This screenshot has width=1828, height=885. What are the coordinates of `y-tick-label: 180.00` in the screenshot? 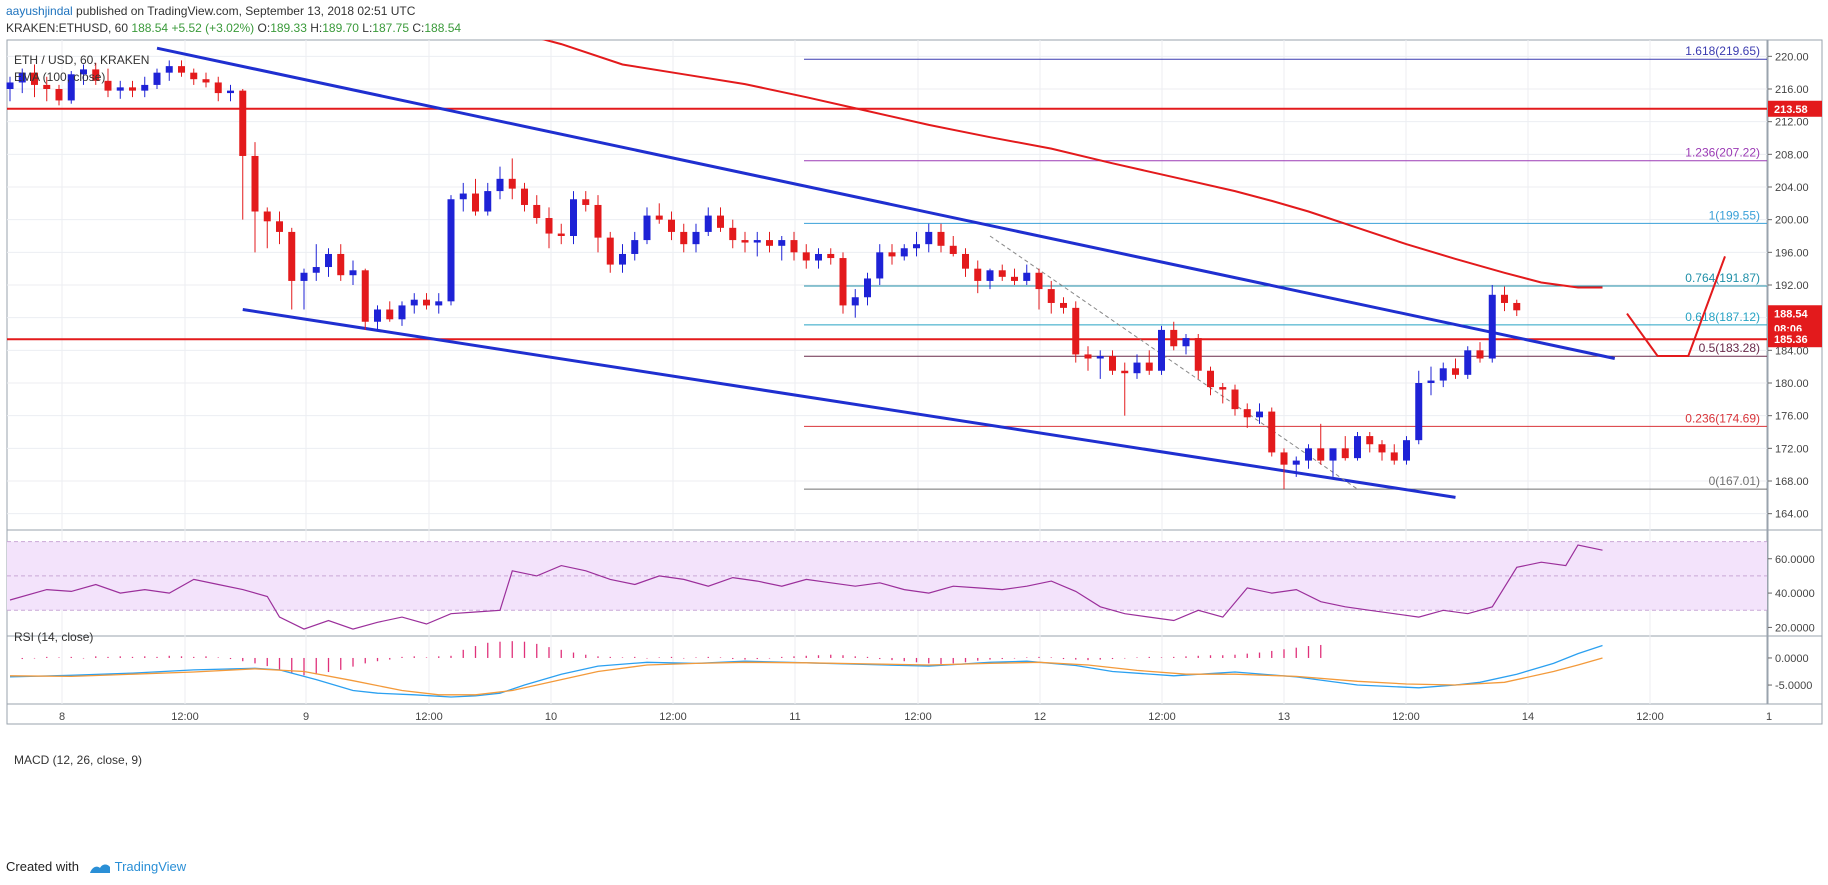 It's located at (1792, 384).